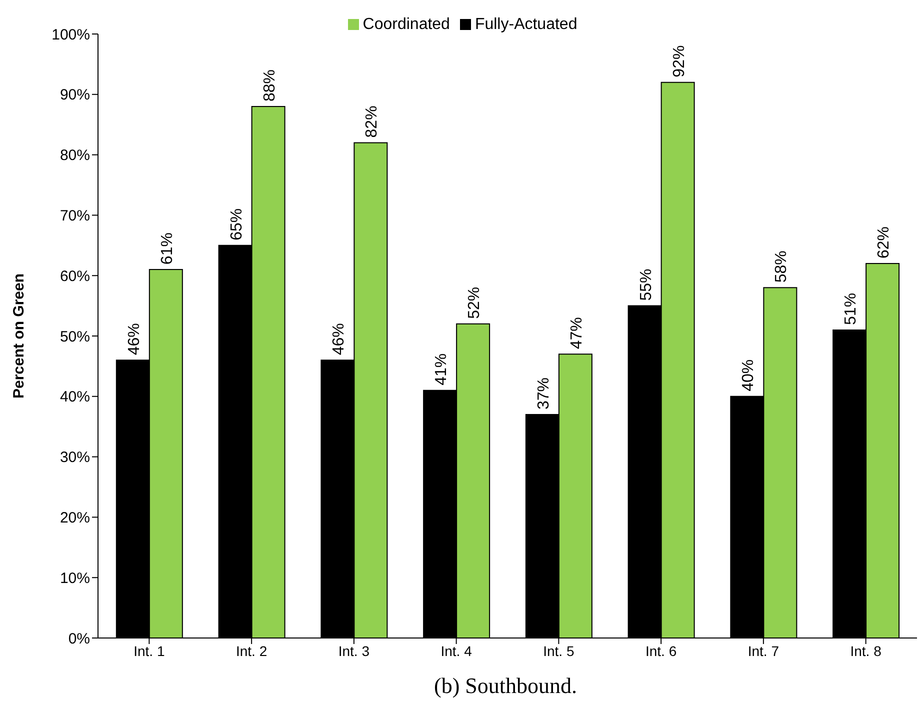 Image resolution: width=923 pixels, height=727 pixels. Describe the element at coordinates (75, 337) in the screenshot. I see `y-tick-label: 50%` at that location.